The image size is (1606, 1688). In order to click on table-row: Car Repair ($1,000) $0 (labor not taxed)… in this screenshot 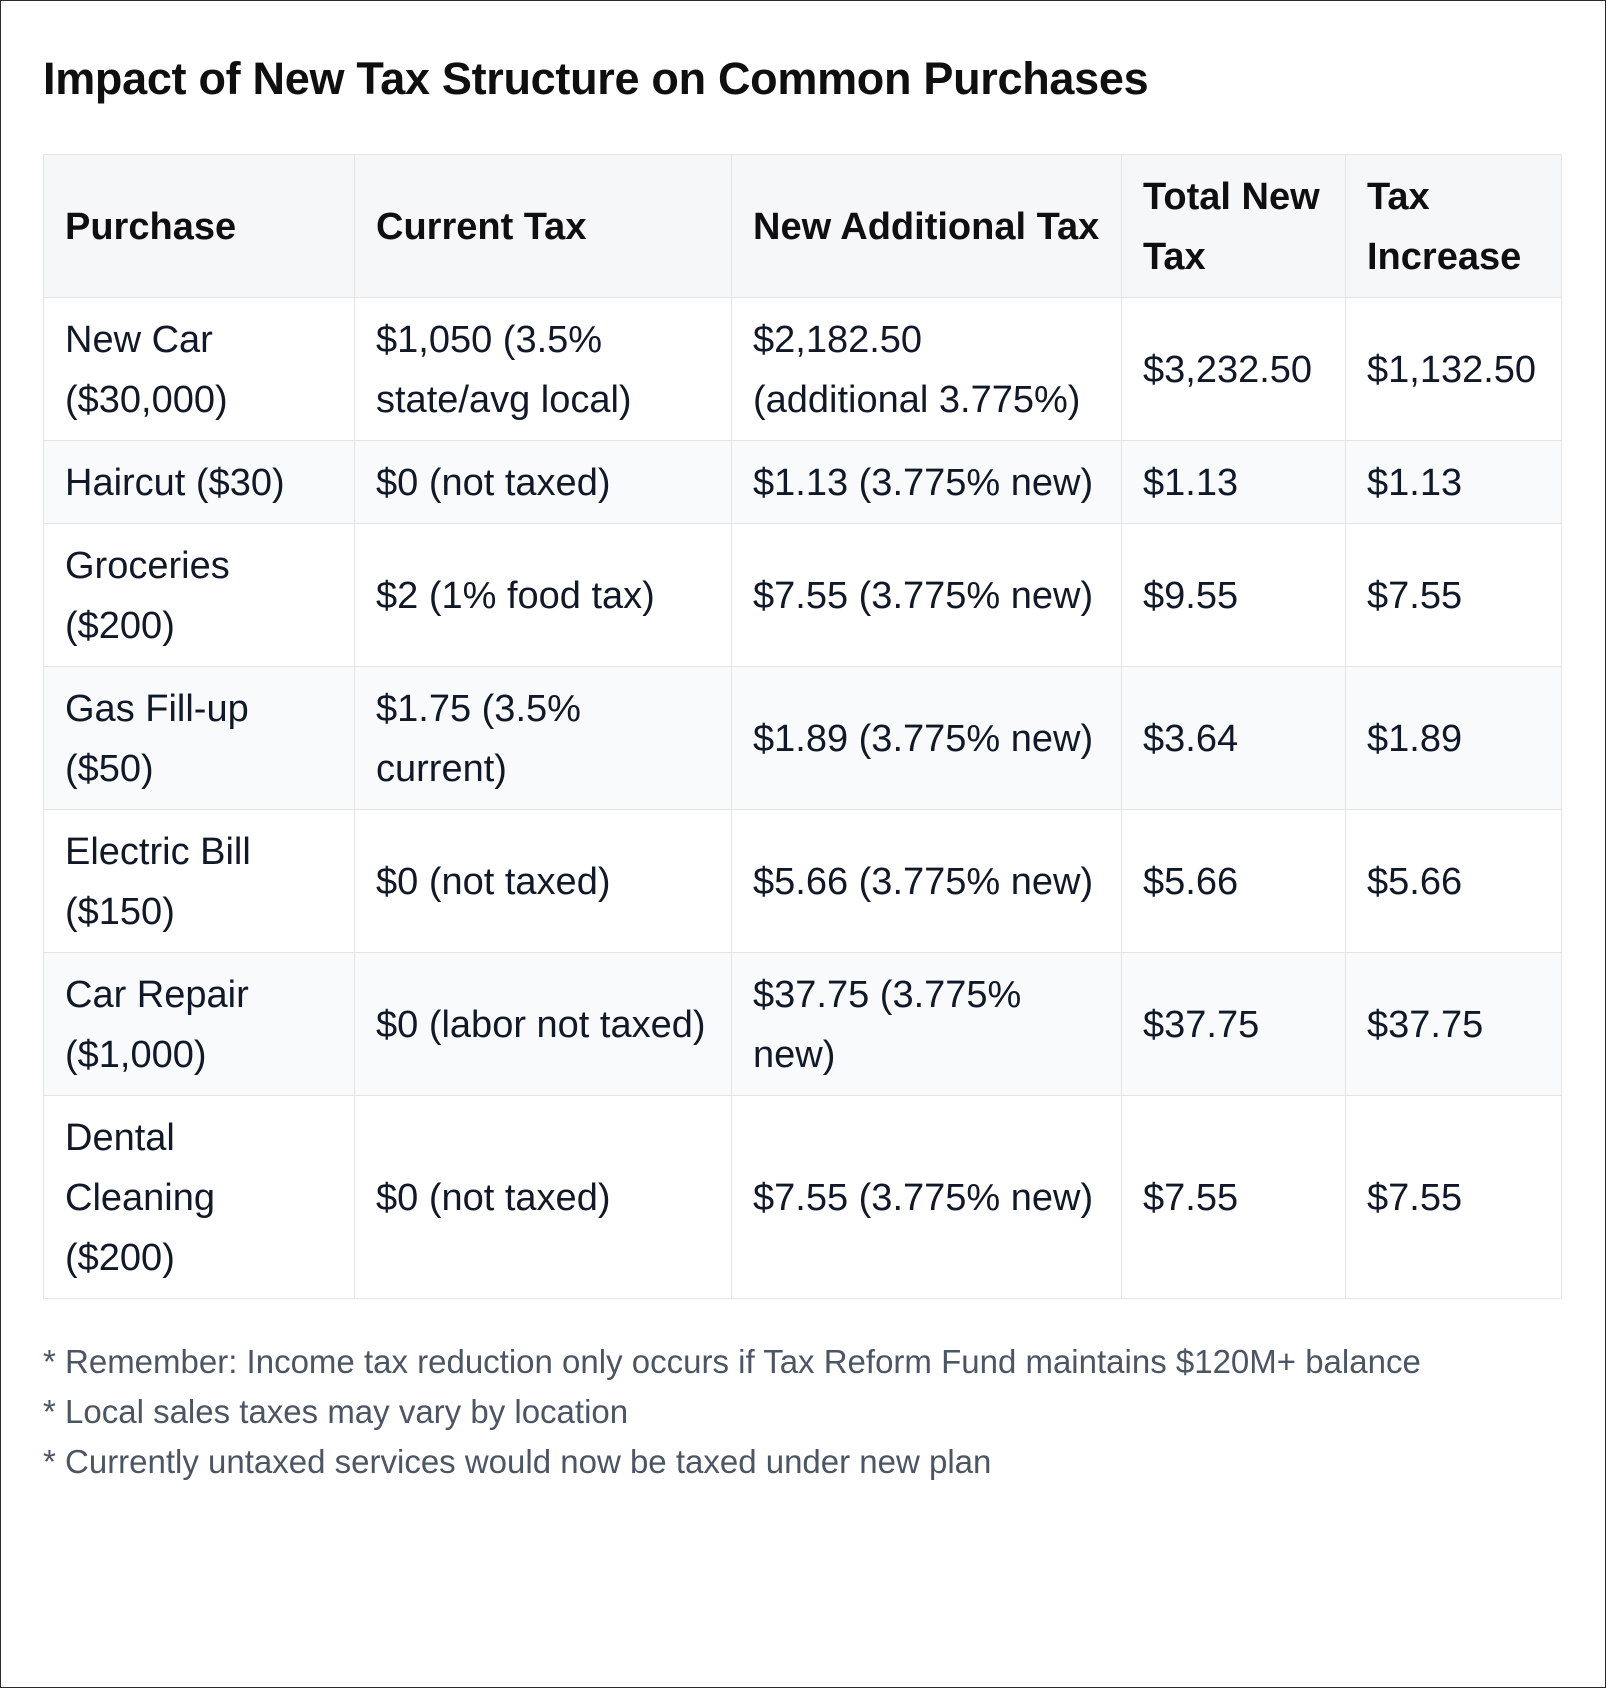, I will do `click(802, 1024)`.